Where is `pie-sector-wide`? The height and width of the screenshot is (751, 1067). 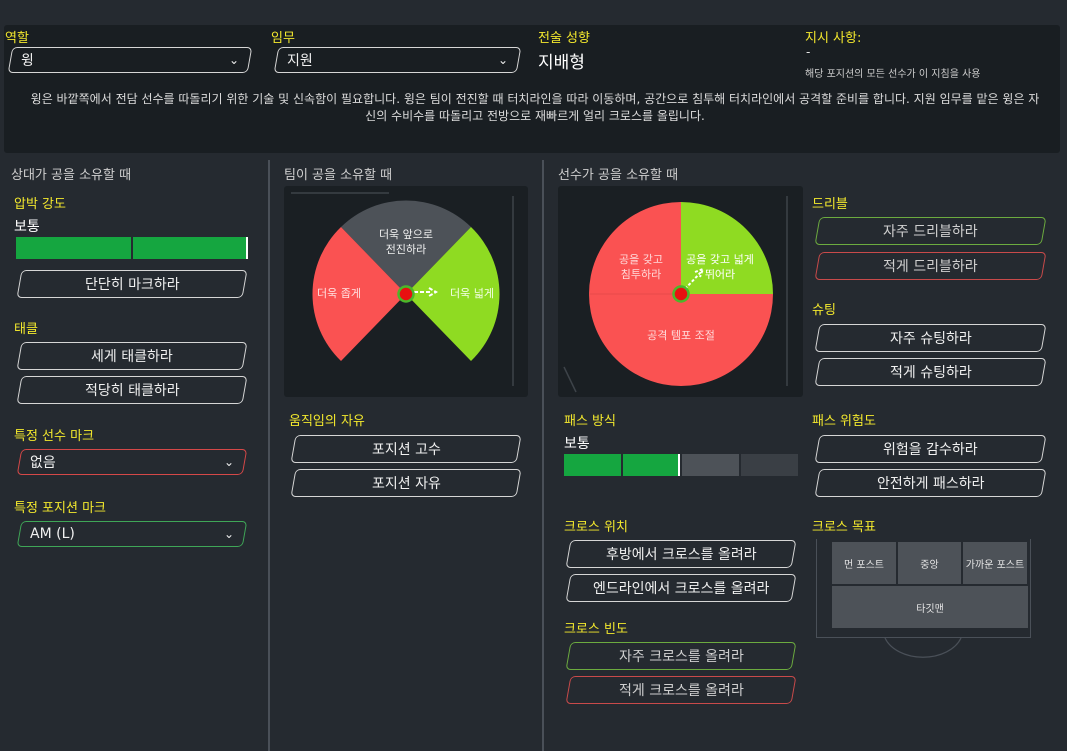
pie-sector-wide is located at coordinates (727, 248).